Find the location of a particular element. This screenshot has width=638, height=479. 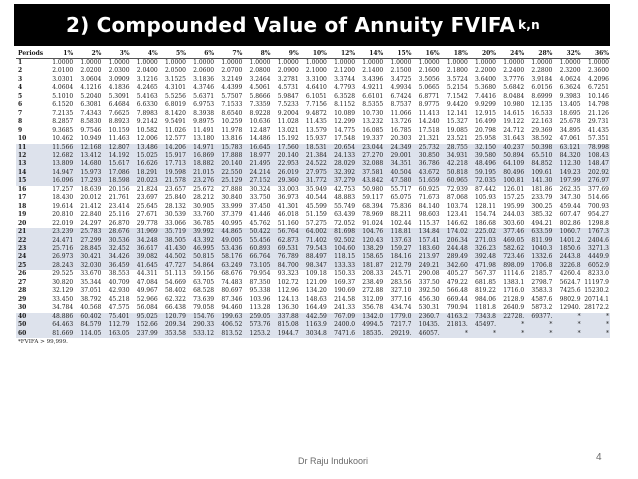

value-cell: 35.344 is located at coordinates (91, 282).